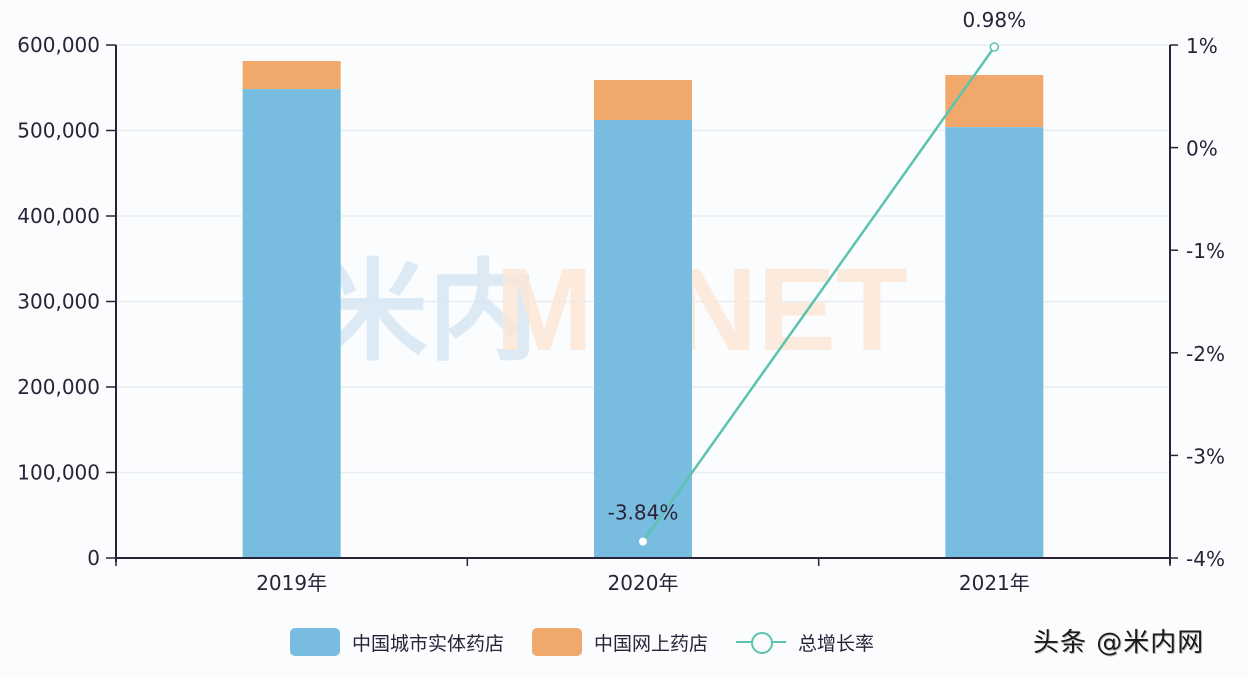 The image size is (1248, 678). I want to click on legend-swatch-orange, so click(557, 642).